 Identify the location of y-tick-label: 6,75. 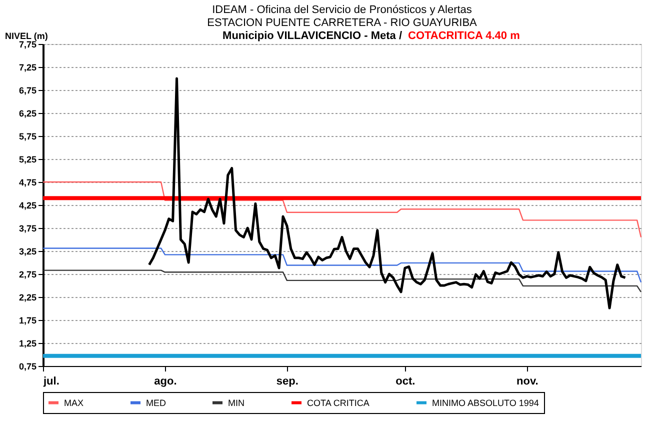
(27, 91).